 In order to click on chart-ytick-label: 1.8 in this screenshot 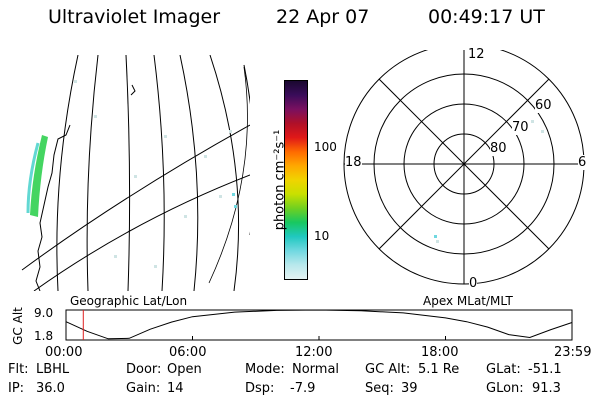, I will do `click(44, 336)`.